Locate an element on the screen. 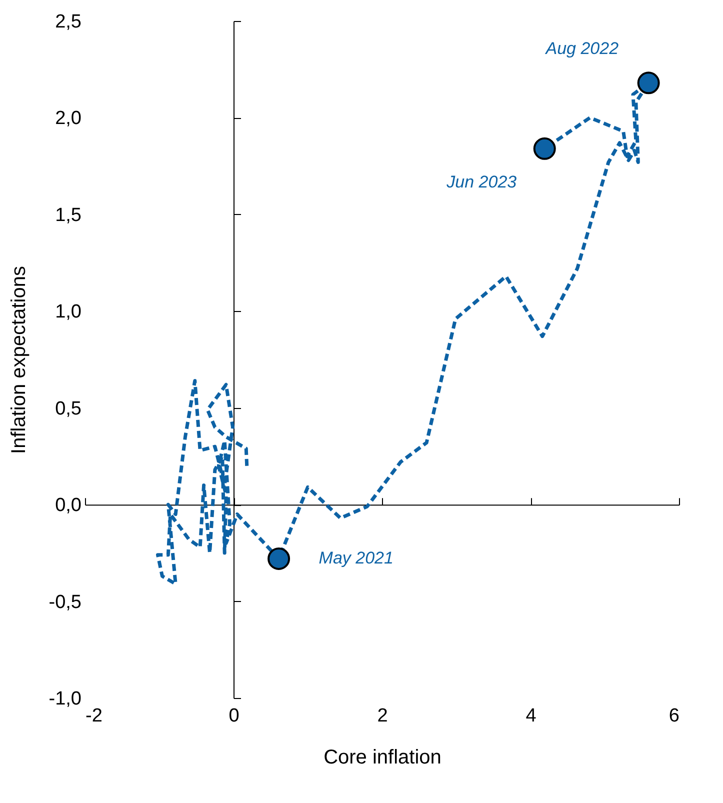  x-tick-label: 4 is located at coordinates (531, 716).